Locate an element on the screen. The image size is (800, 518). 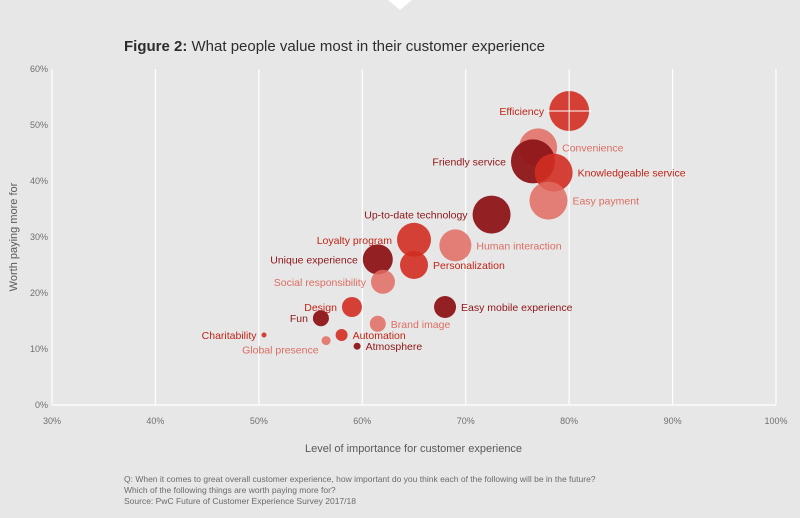
bubble-label: Convenience is located at coordinates (592, 148).